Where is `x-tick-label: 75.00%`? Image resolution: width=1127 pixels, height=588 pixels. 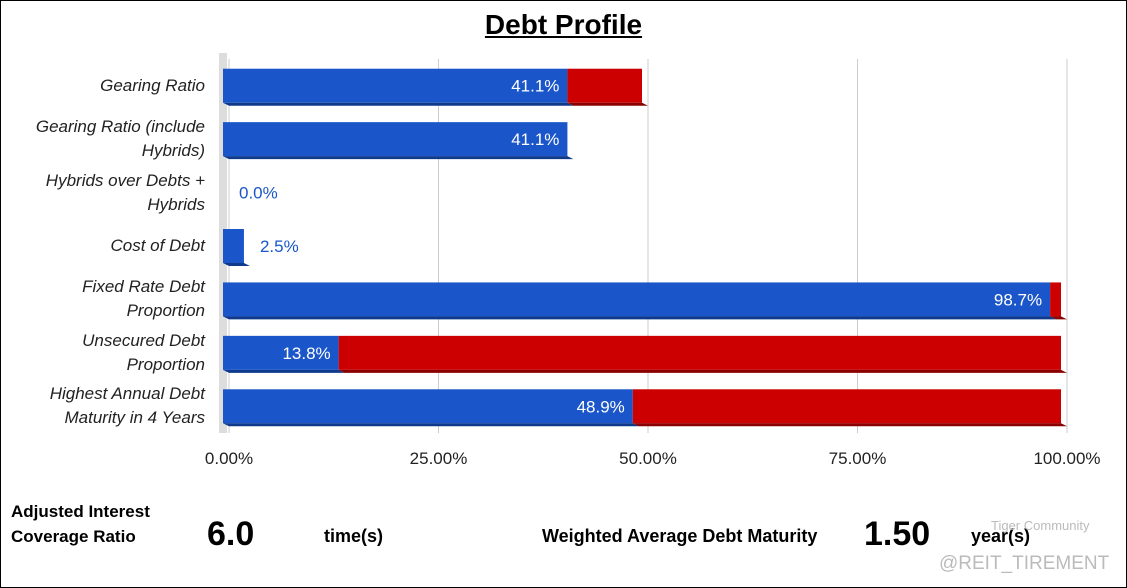
x-tick-label: 75.00% is located at coordinates (858, 458).